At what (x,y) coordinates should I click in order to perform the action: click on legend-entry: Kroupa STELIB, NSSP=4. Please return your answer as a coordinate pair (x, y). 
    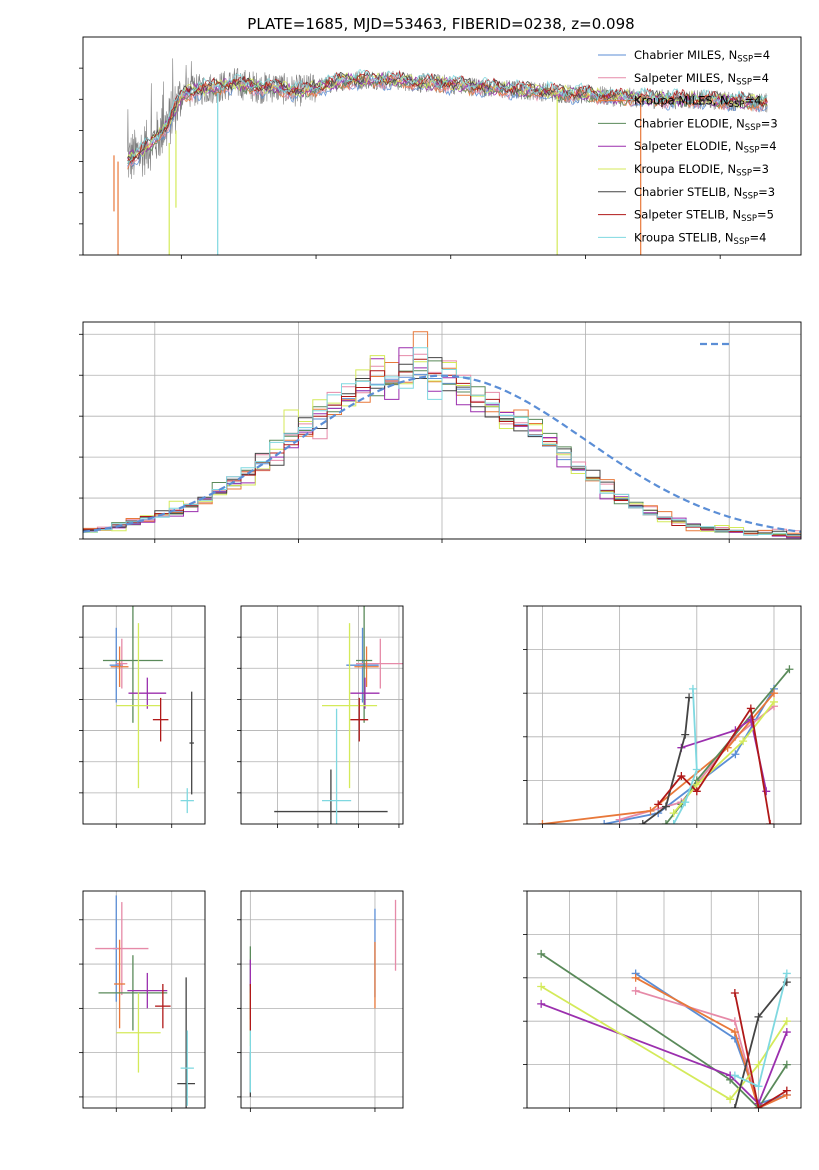
    Looking at the image, I should click on (700, 238).